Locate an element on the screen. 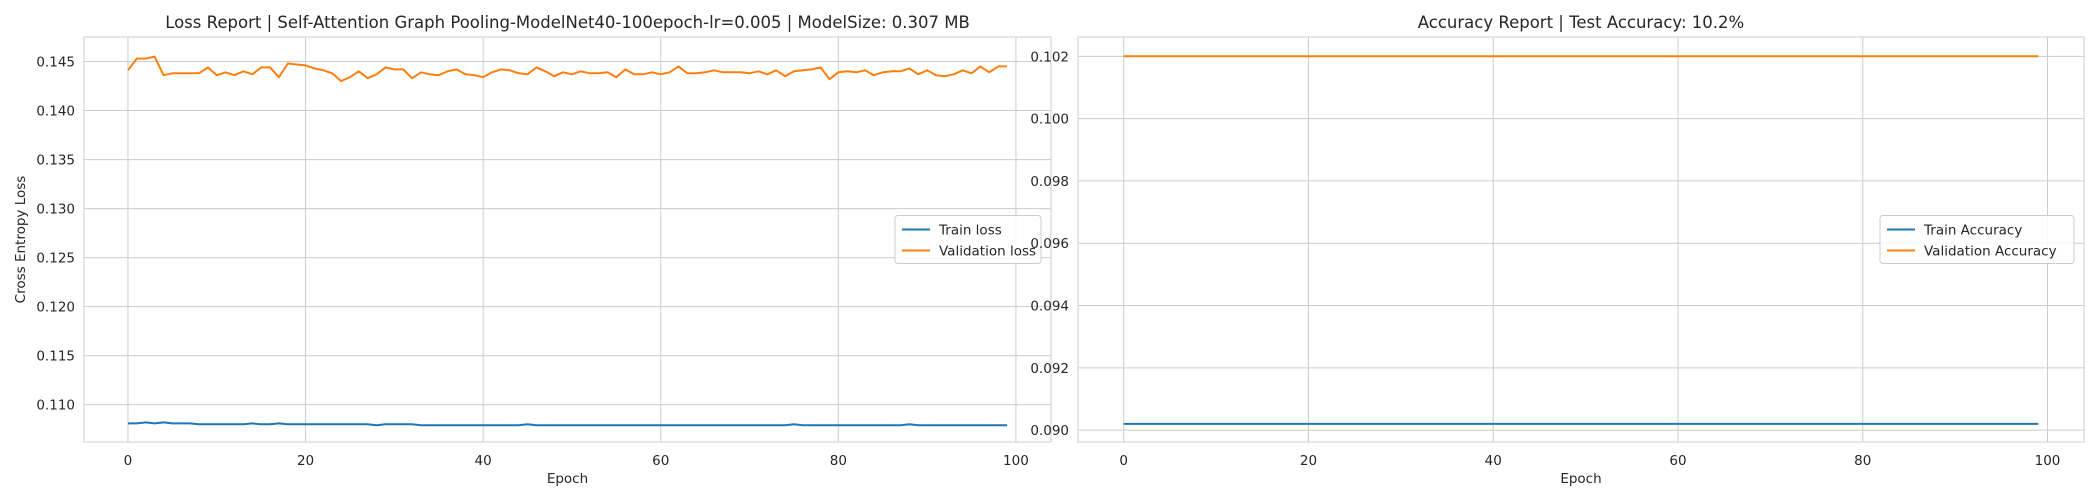 The width and height of the screenshot is (2100, 500). y-tick-label: 0.096 is located at coordinates (1049, 244).